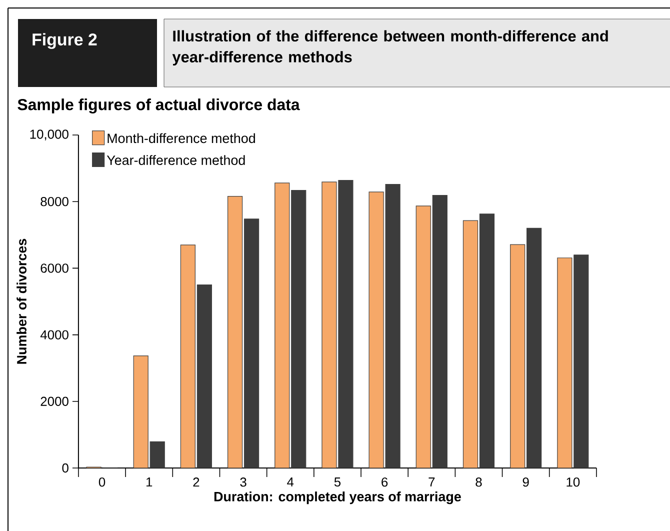 The width and height of the screenshot is (670, 531). I want to click on x-tick-label: 10, so click(573, 482).